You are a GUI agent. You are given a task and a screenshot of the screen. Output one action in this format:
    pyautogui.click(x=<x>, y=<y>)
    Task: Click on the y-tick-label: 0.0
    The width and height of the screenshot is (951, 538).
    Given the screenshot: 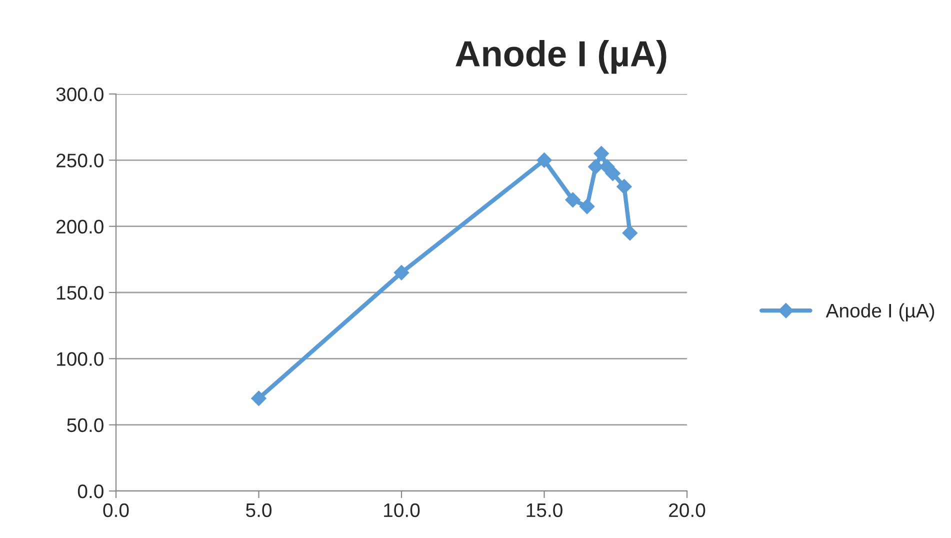 What is the action you would take?
    pyautogui.click(x=91, y=491)
    